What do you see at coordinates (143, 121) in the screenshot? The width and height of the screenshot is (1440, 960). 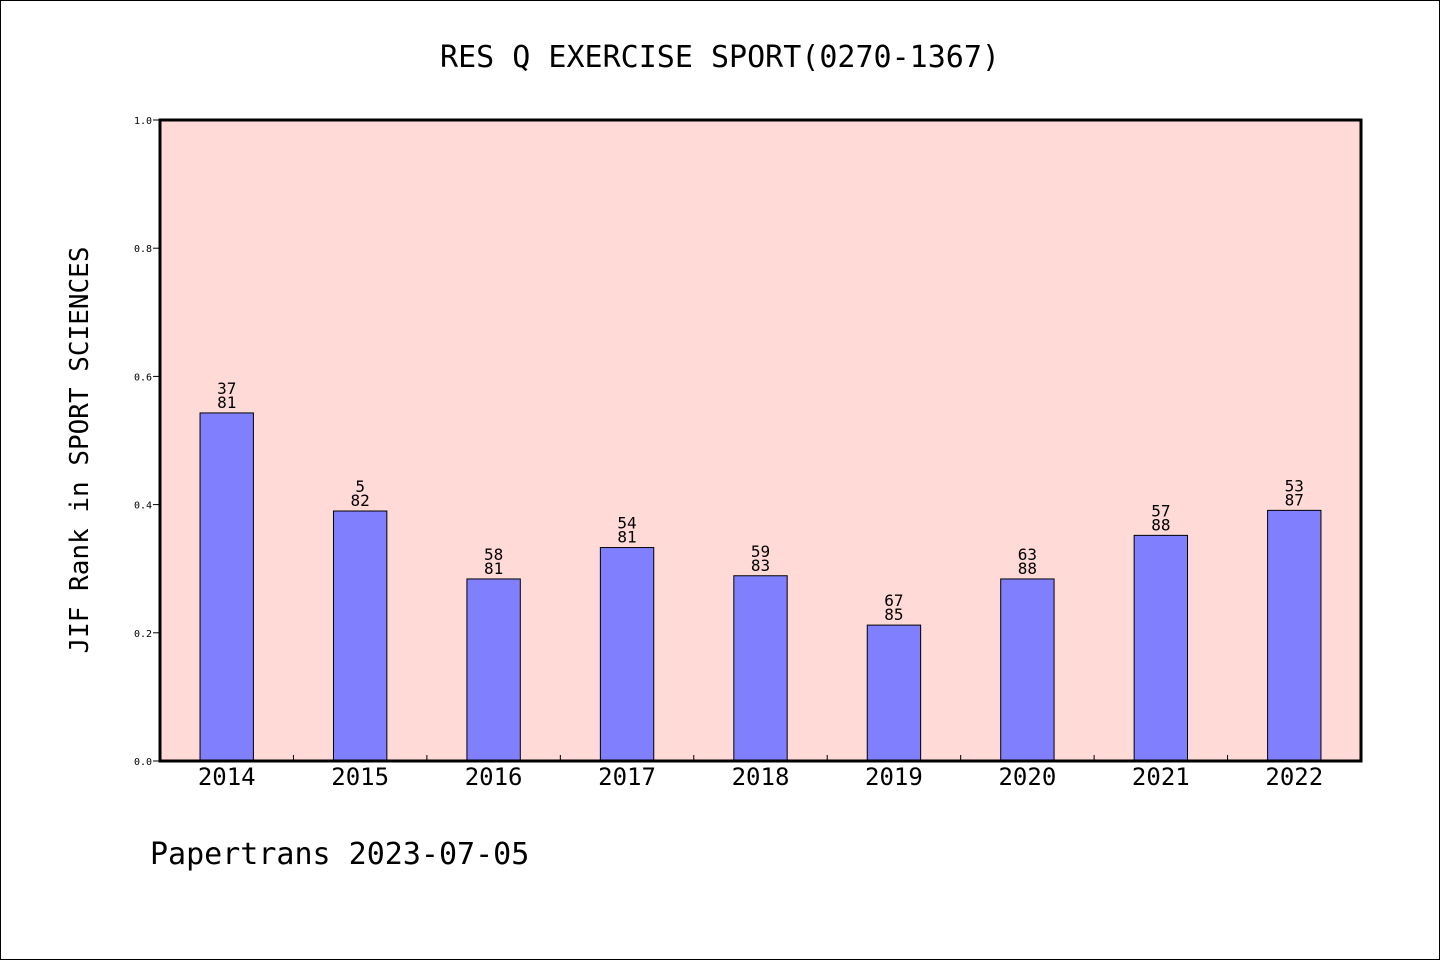 I see `y-tick-label: 1.0` at bounding box center [143, 121].